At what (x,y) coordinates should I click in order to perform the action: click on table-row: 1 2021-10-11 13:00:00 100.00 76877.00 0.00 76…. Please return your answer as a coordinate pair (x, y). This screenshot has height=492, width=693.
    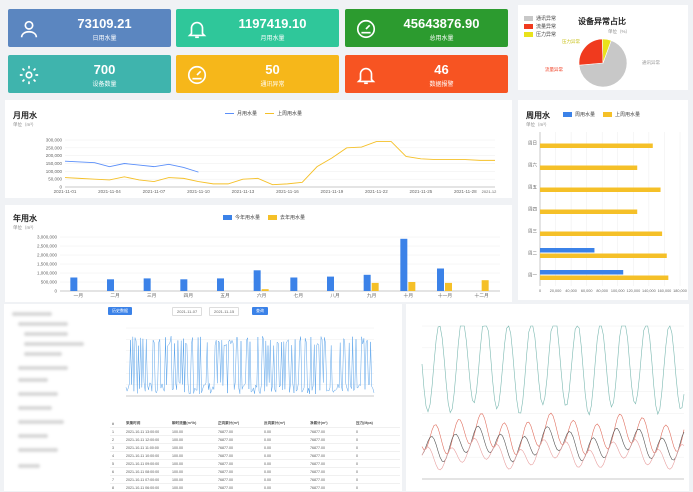
    Looking at the image, I should click on (255, 432).